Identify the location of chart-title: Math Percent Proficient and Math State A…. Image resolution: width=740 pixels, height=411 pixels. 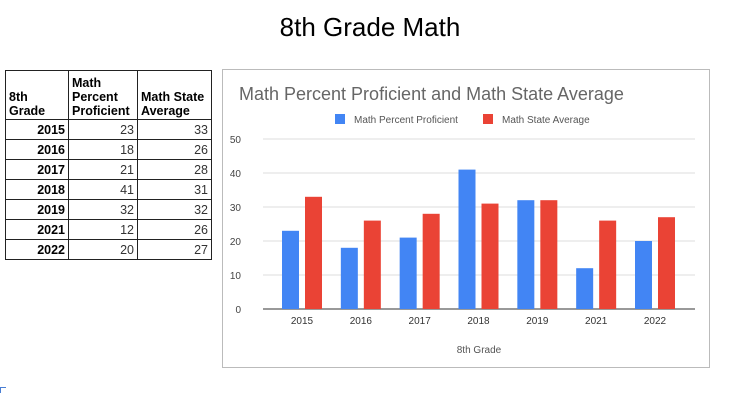
(431, 94).